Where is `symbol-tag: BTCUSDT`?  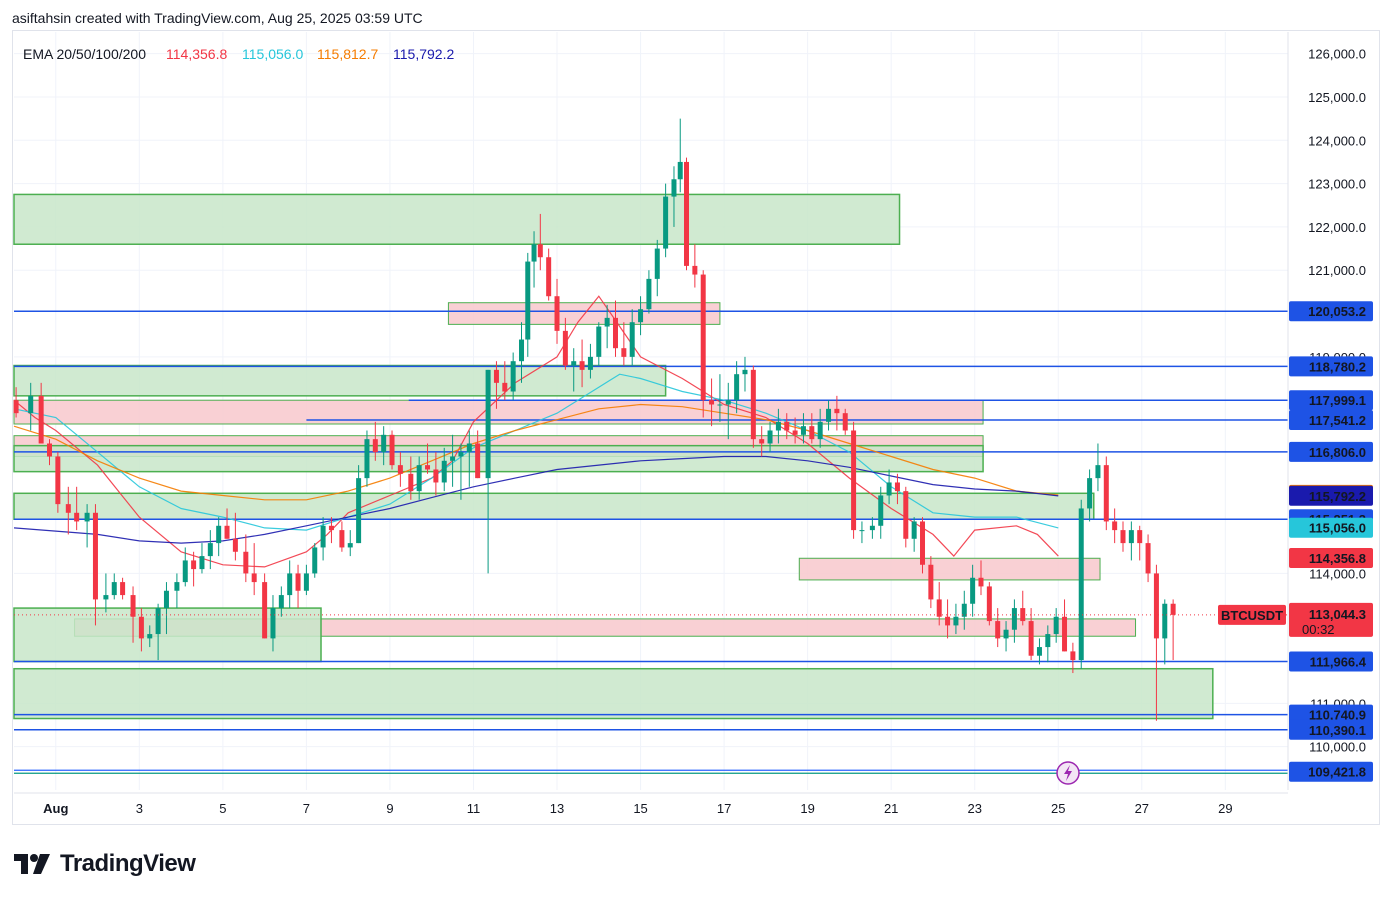
symbol-tag: BTCUSDT is located at coordinates (1252, 614).